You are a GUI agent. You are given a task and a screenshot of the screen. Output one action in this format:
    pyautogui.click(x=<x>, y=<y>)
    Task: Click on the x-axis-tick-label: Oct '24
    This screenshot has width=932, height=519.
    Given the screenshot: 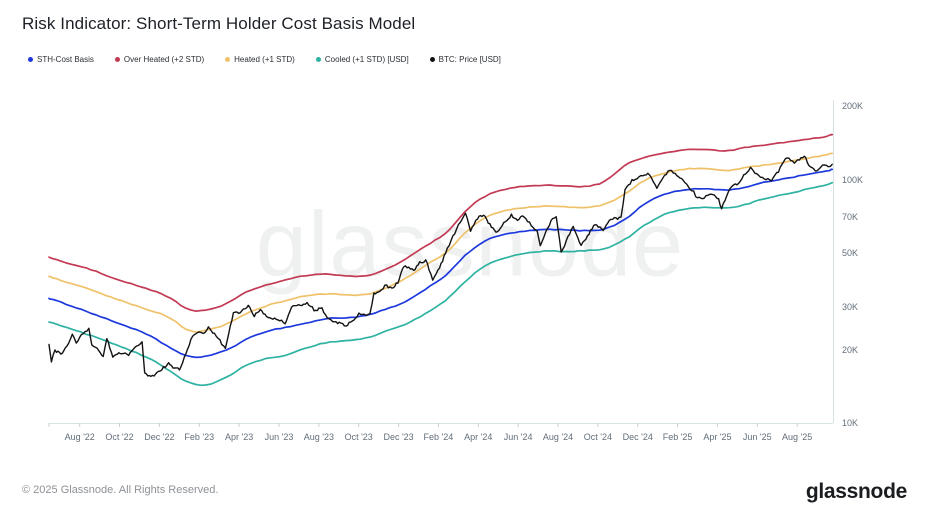 What is the action you would take?
    pyautogui.click(x=597, y=437)
    